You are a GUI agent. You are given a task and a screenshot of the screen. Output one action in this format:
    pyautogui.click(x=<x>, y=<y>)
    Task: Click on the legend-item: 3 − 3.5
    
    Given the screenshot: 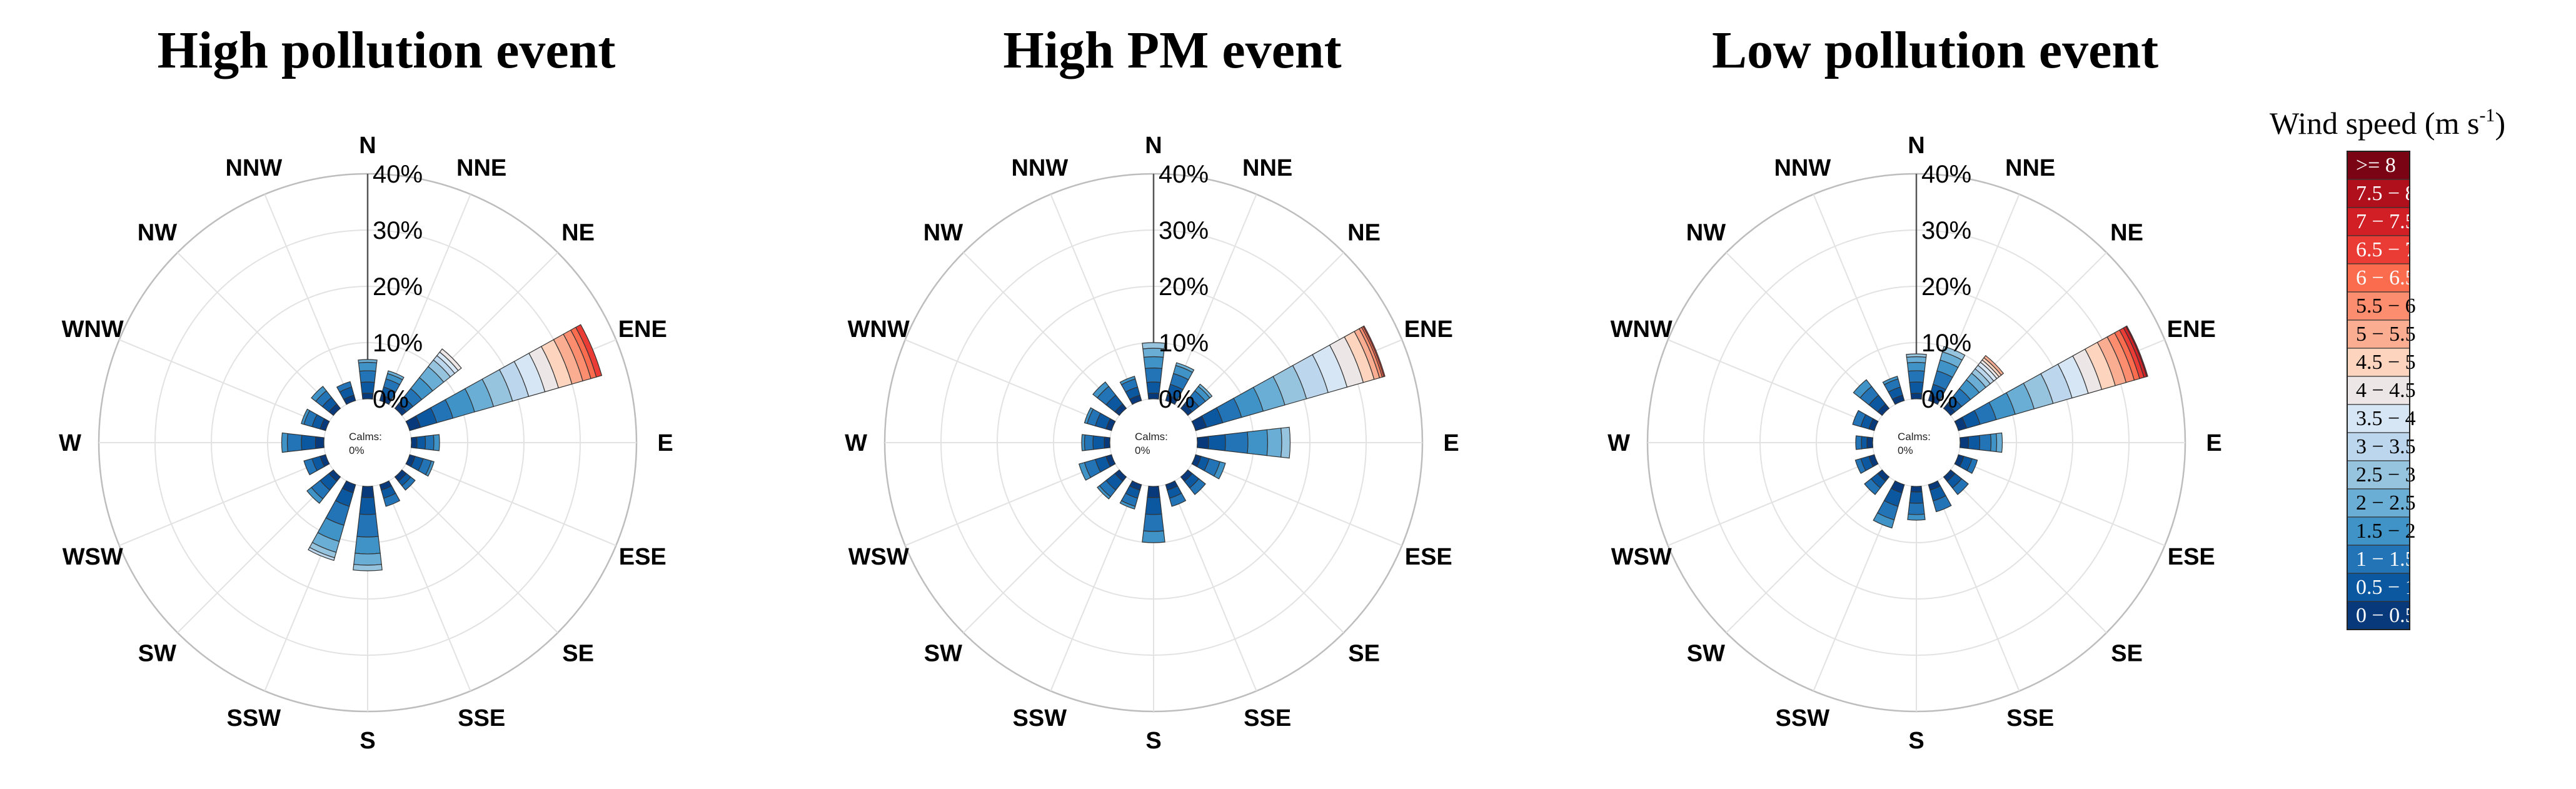 What is the action you would take?
    pyautogui.click(x=2381, y=446)
    